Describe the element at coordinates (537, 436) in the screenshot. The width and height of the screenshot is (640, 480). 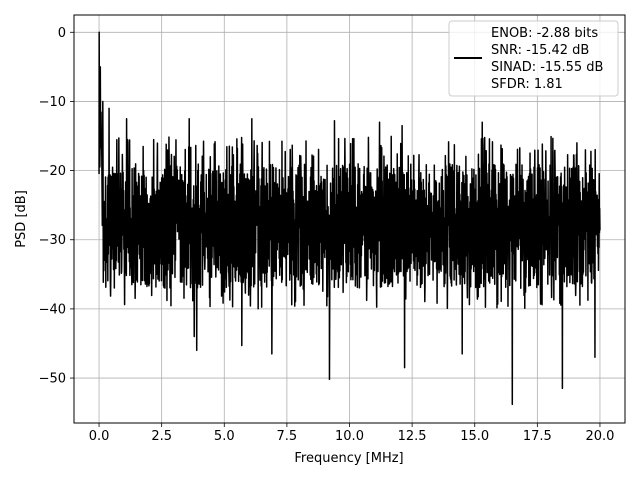
I see `x-tick-label: 17.5` at that location.